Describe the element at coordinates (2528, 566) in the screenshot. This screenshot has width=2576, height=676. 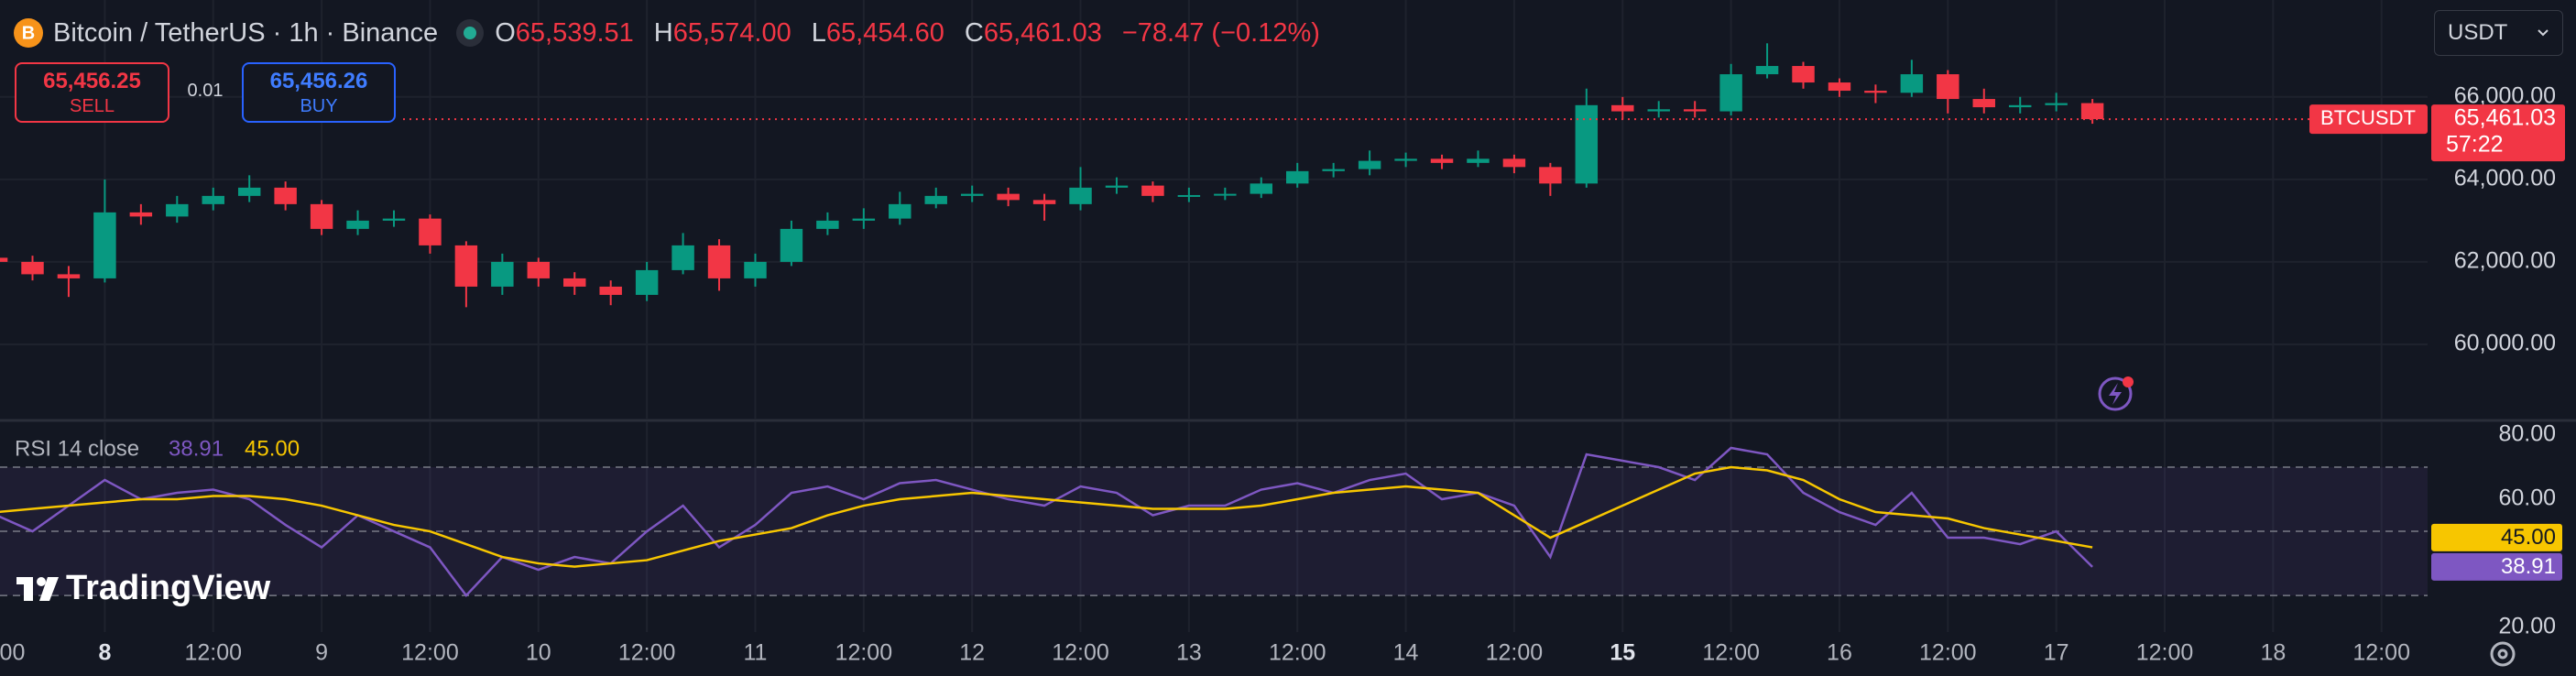
I see `value-tag: 38.91` at that location.